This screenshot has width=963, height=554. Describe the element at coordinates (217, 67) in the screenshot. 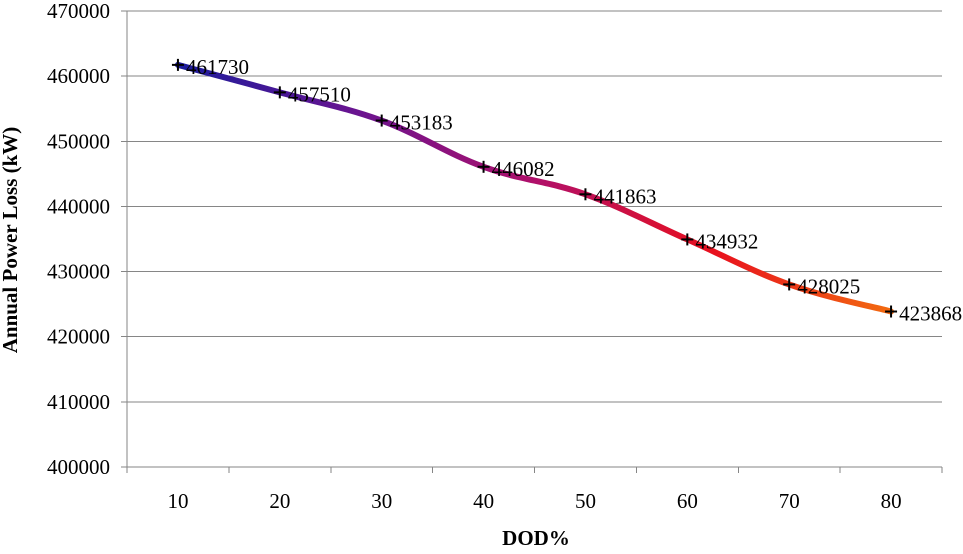

I see `data-label: 461730` at that location.